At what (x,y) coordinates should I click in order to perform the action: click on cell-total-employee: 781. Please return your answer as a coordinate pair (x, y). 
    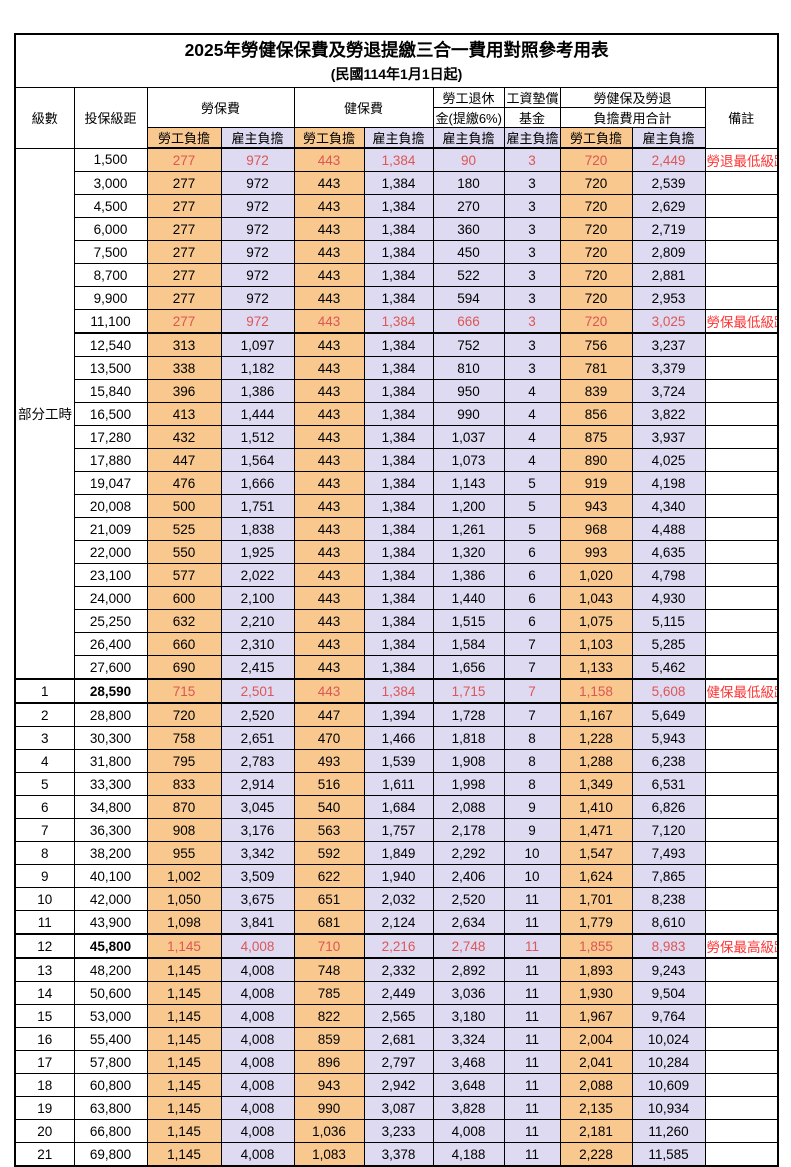
    Looking at the image, I should click on (596, 368).